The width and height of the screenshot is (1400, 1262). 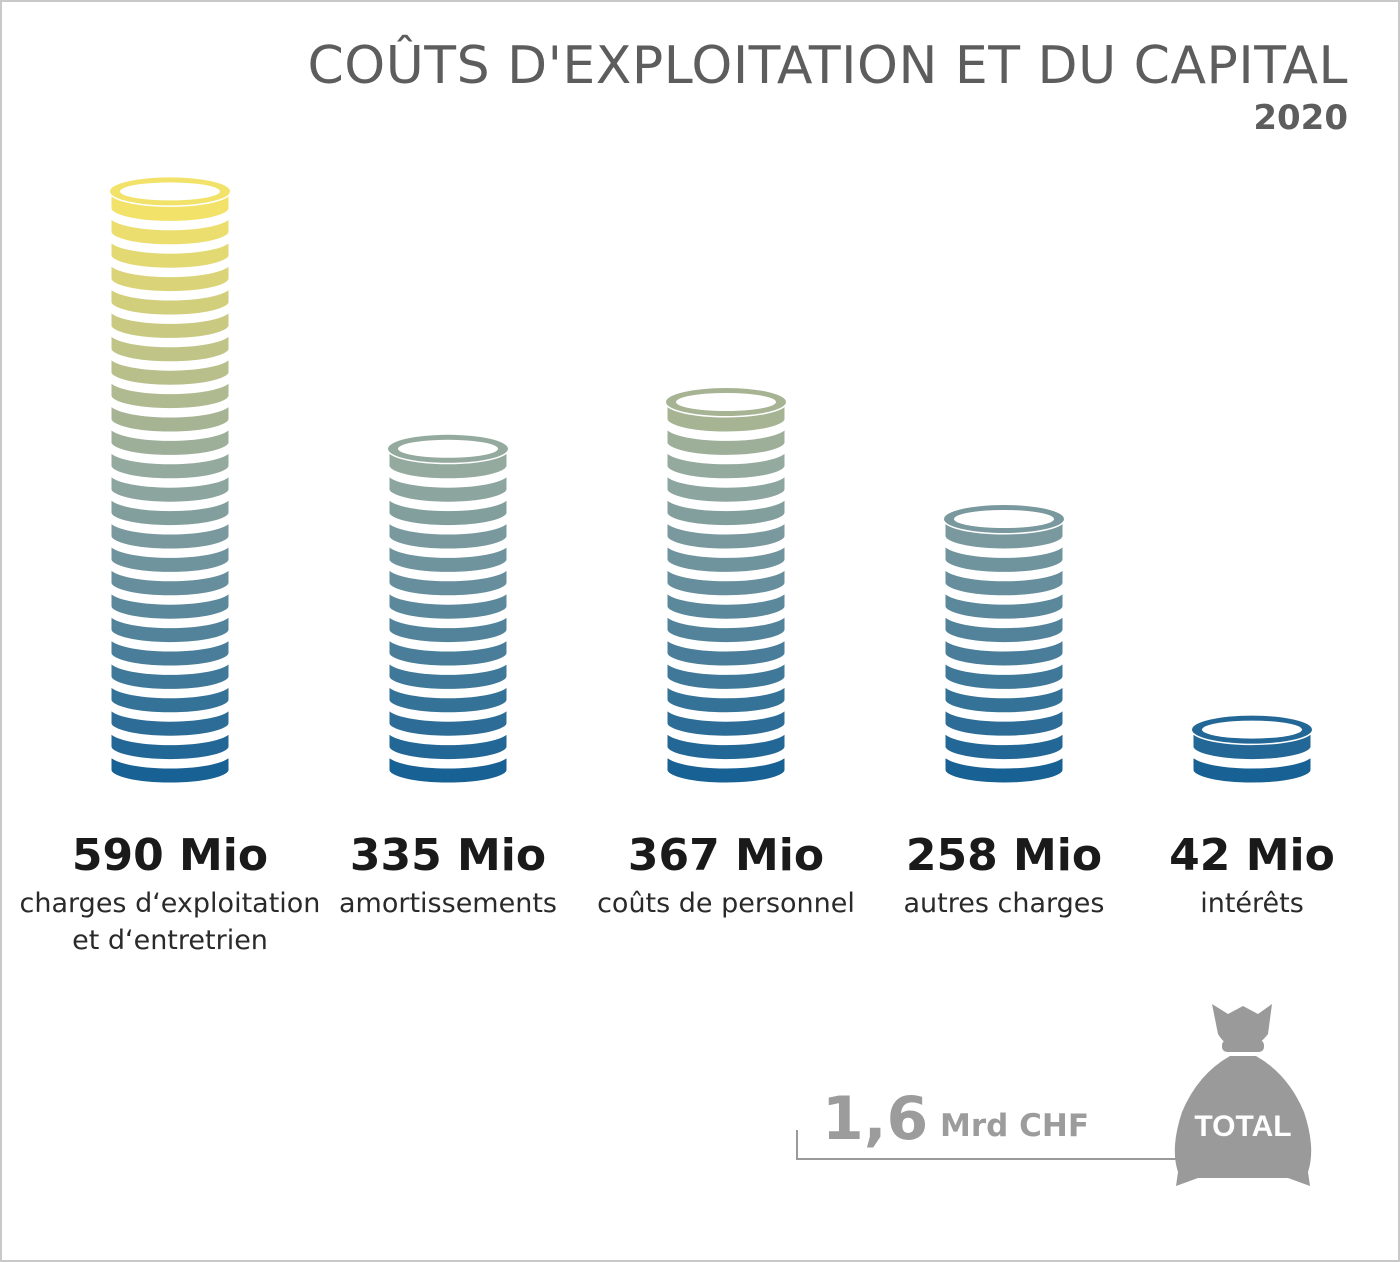 What do you see at coordinates (1300, 118) in the screenshot?
I see `chart-subtitle: 2020` at bounding box center [1300, 118].